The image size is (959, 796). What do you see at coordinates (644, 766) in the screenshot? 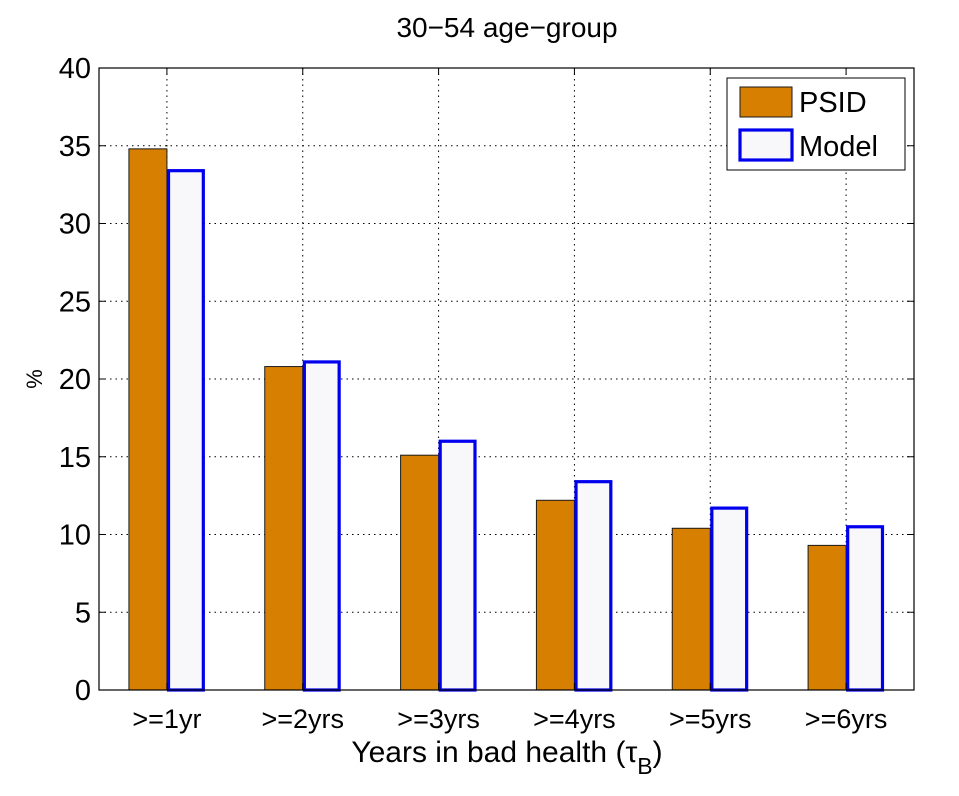
I see `x-axis-label-subscript: B` at bounding box center [644, 766].